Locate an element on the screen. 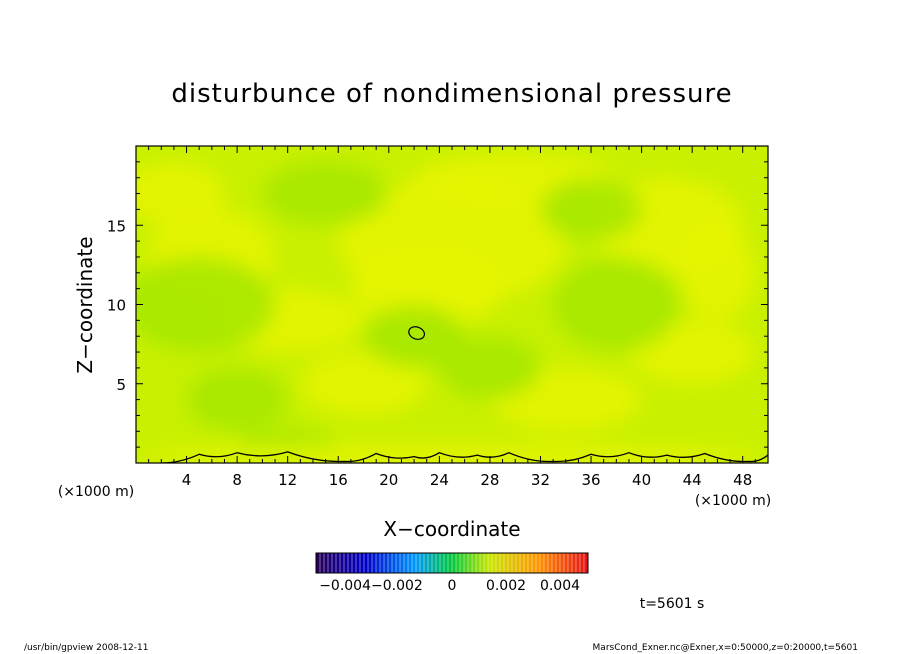 The width and height of the screenshot is (904, 654). colorbar-frame is located at coordinates (452, 563).